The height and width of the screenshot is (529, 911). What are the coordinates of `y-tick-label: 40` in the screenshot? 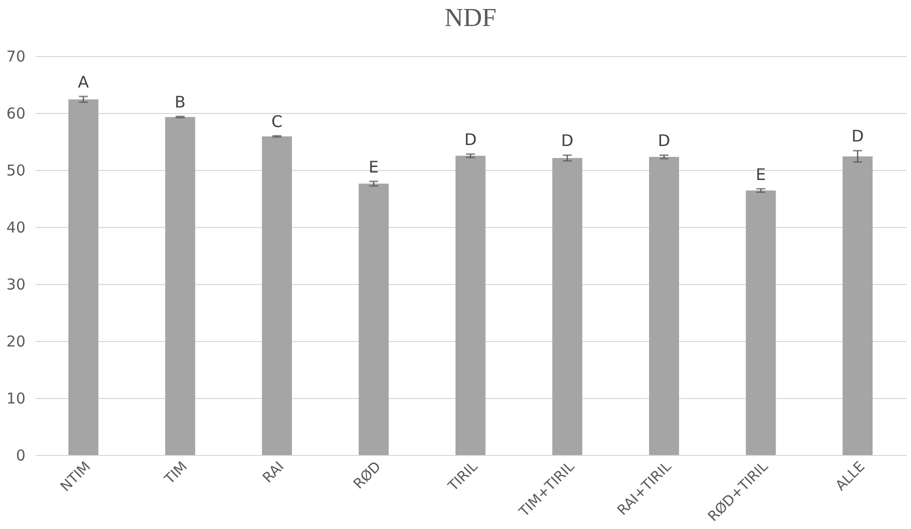 It's located at (16, 227).